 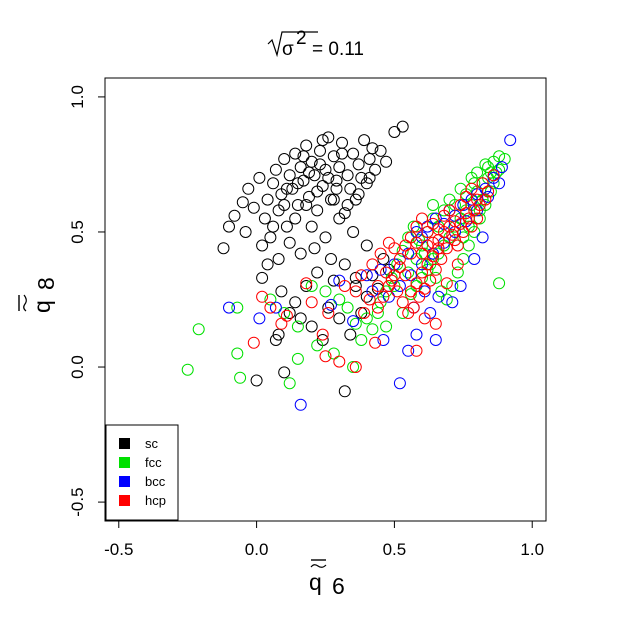 What do you see at coordinates (327, 579) in the screenshot?
I see `x-axis-title: q 6` at bounding box center [327, 579].